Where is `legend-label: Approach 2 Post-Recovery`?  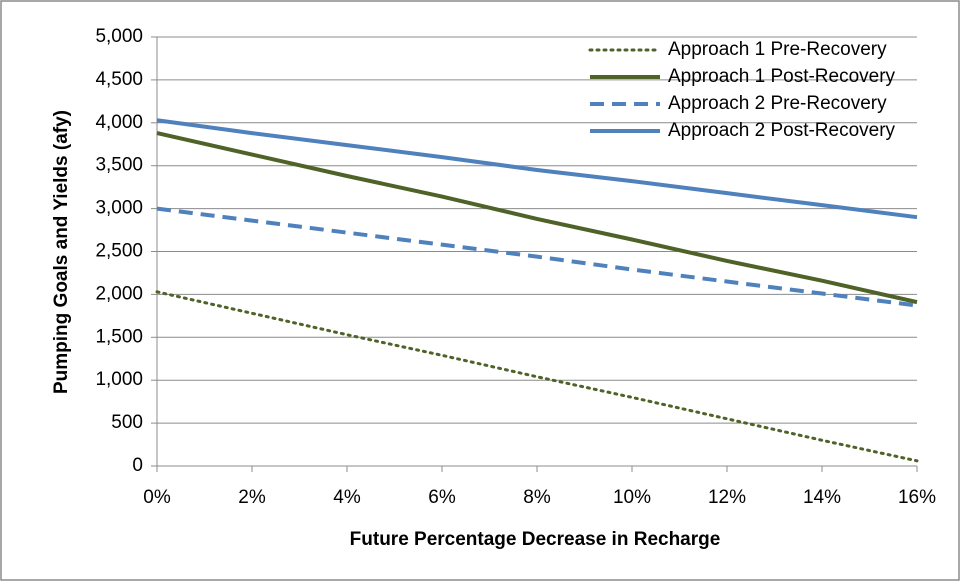 legend-label: Approach 2 Post-Recovery is located at coordinates (782, 130).